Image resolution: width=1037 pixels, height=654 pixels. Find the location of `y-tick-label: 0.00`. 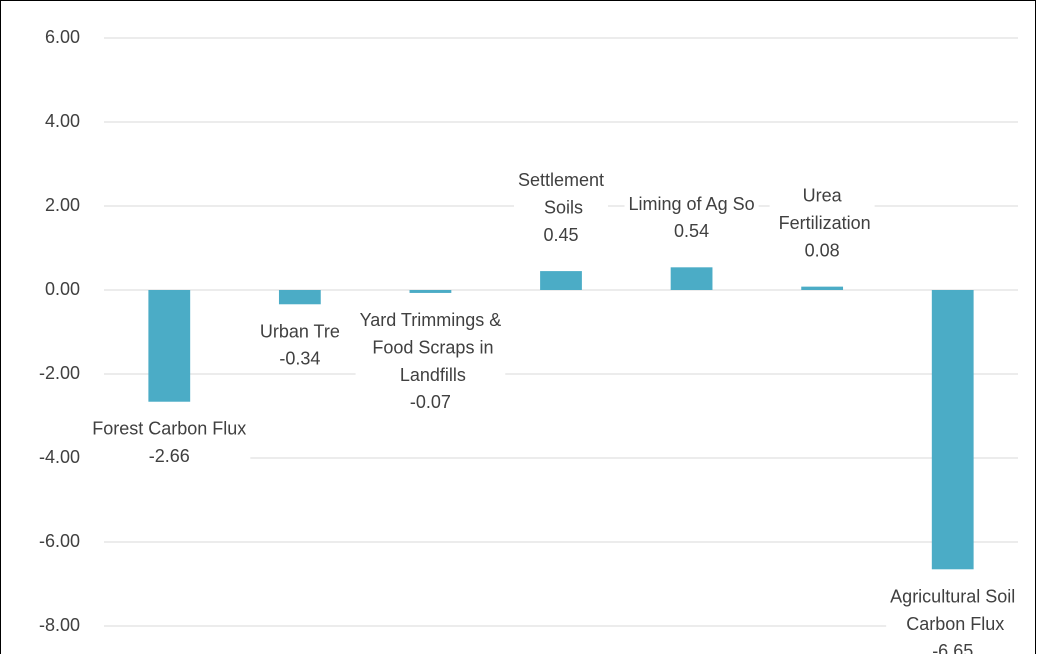

y-tick-label: 0.00 is located at coordinates (62, 289).